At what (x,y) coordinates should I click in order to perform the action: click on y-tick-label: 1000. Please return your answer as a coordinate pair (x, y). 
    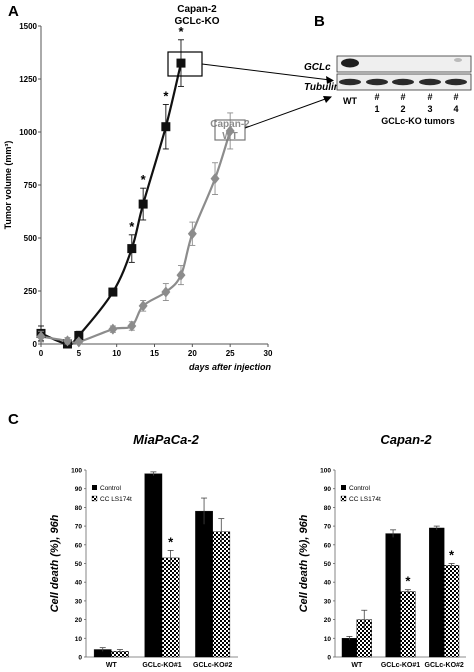
    Looking at the image, I should click on (28, 132).